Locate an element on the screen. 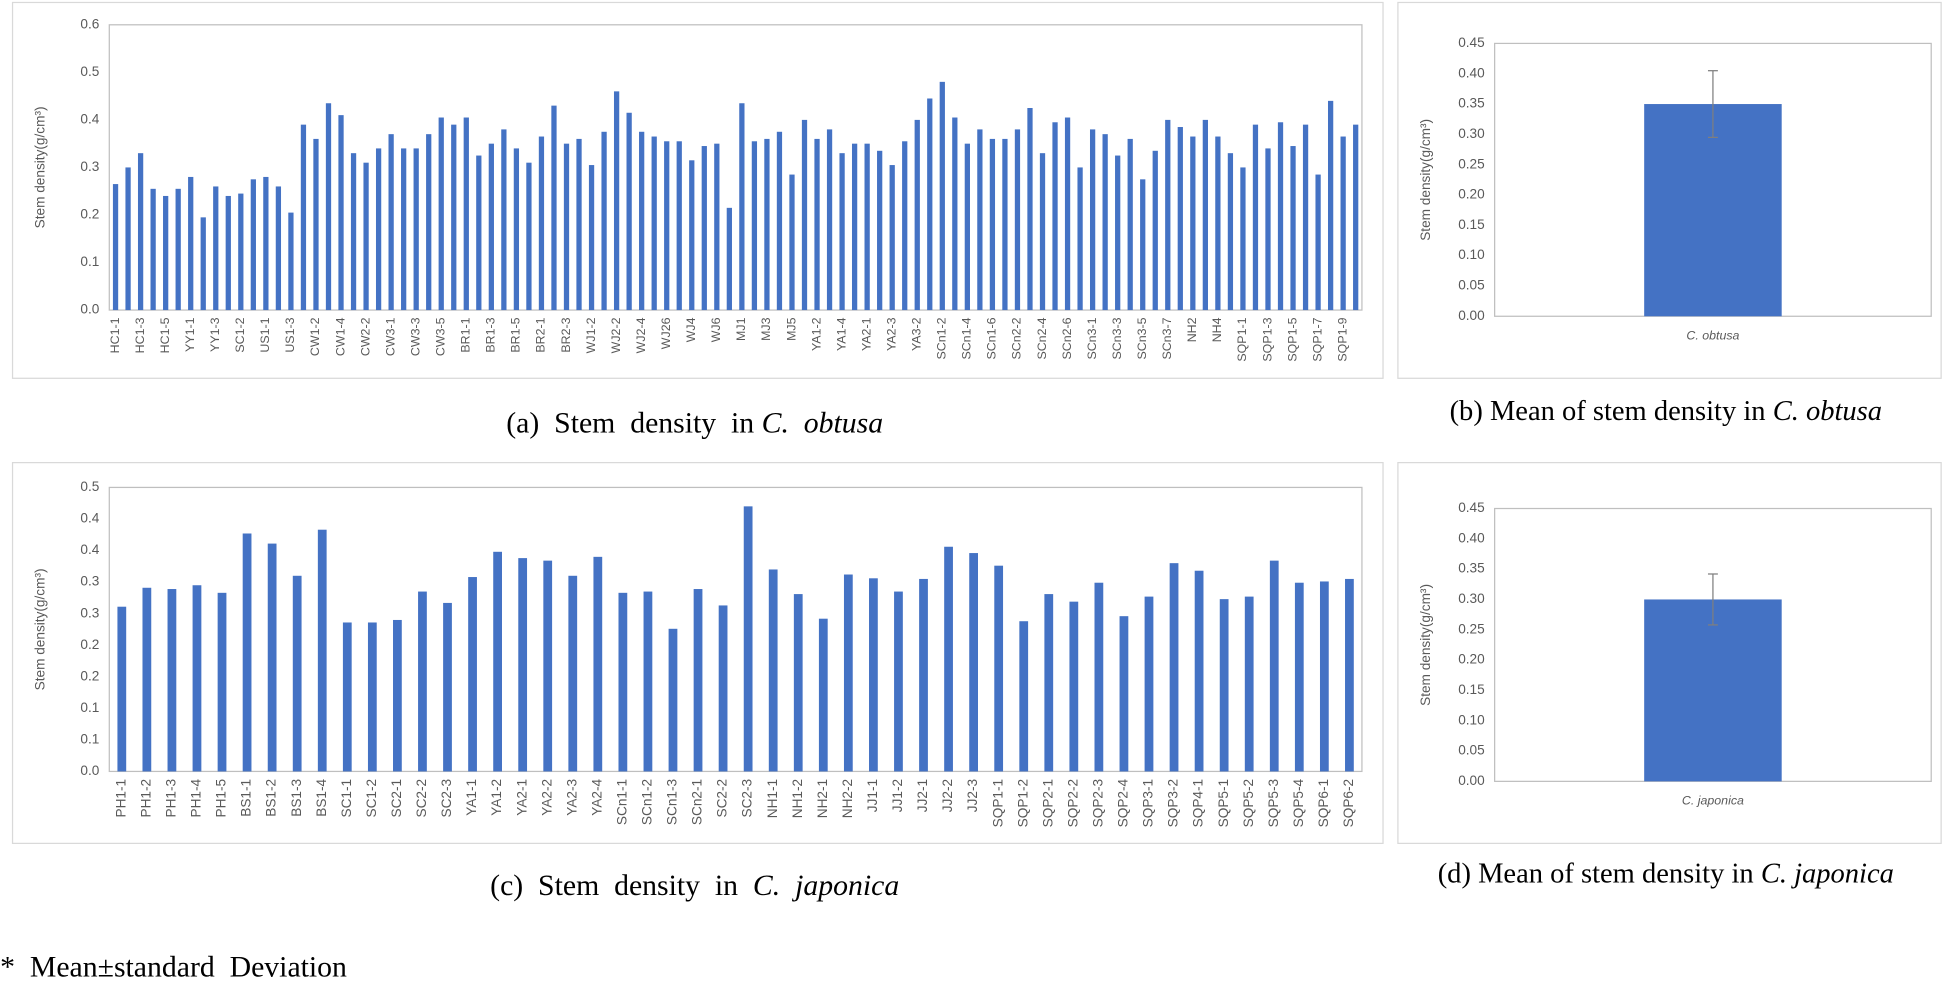  y-tick-label: 0.40 is located at coordinates (1471, 72).